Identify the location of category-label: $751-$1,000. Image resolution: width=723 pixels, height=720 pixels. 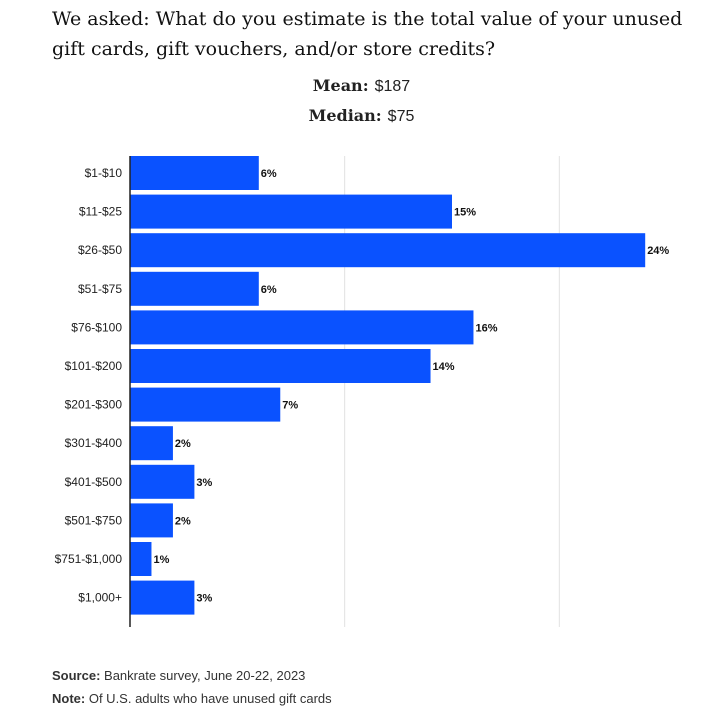
(89, 559).